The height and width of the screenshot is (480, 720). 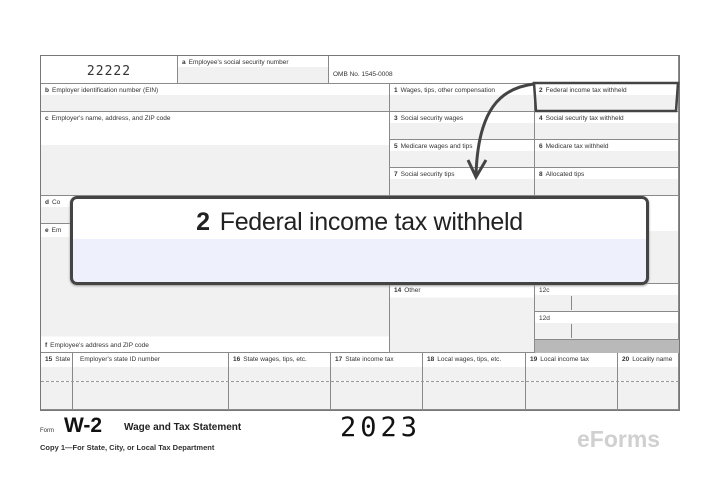 What do you see at coordinates (607, 326) in the screenshot?
I see `box-12d: 12d` at bounding box center [607, 326].